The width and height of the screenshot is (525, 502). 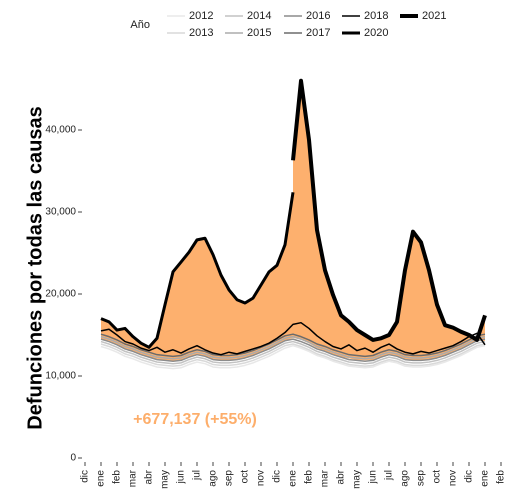 What do you see at coordinates (73, 458) in the screenshot?
I see `y-tick-label: 0` at bounding box center [73, 458].